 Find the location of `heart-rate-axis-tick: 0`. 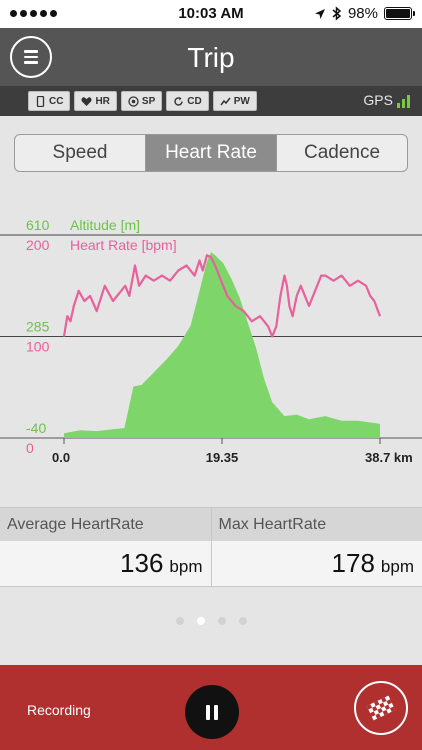

heart-rate-axis-tick: 0 is located at coordinates (30, 448).